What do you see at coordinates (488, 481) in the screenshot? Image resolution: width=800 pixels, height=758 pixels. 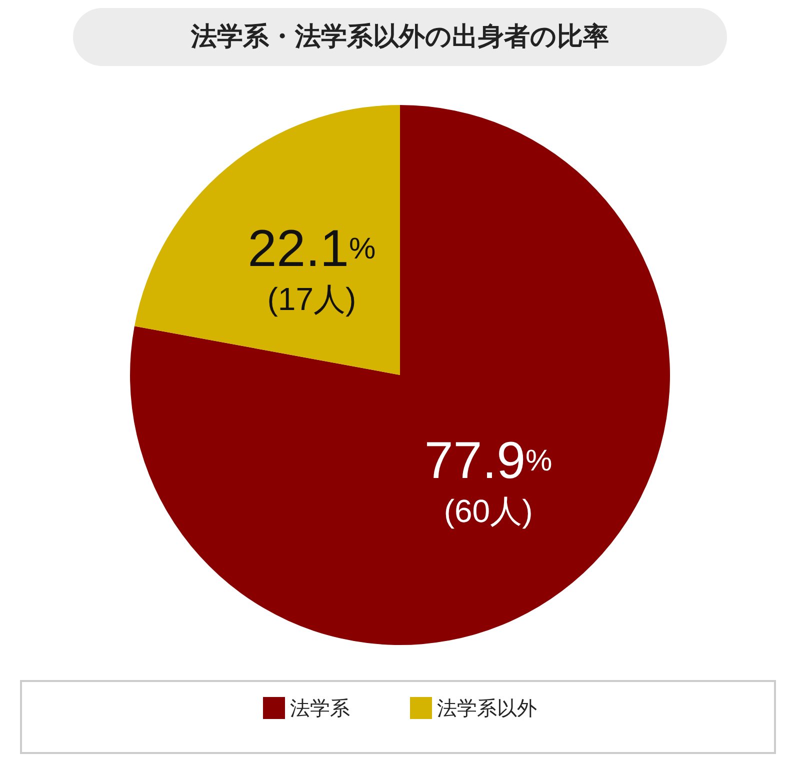 I see `data-label: 77.9% (60人)` at bounding box center [488, 481].